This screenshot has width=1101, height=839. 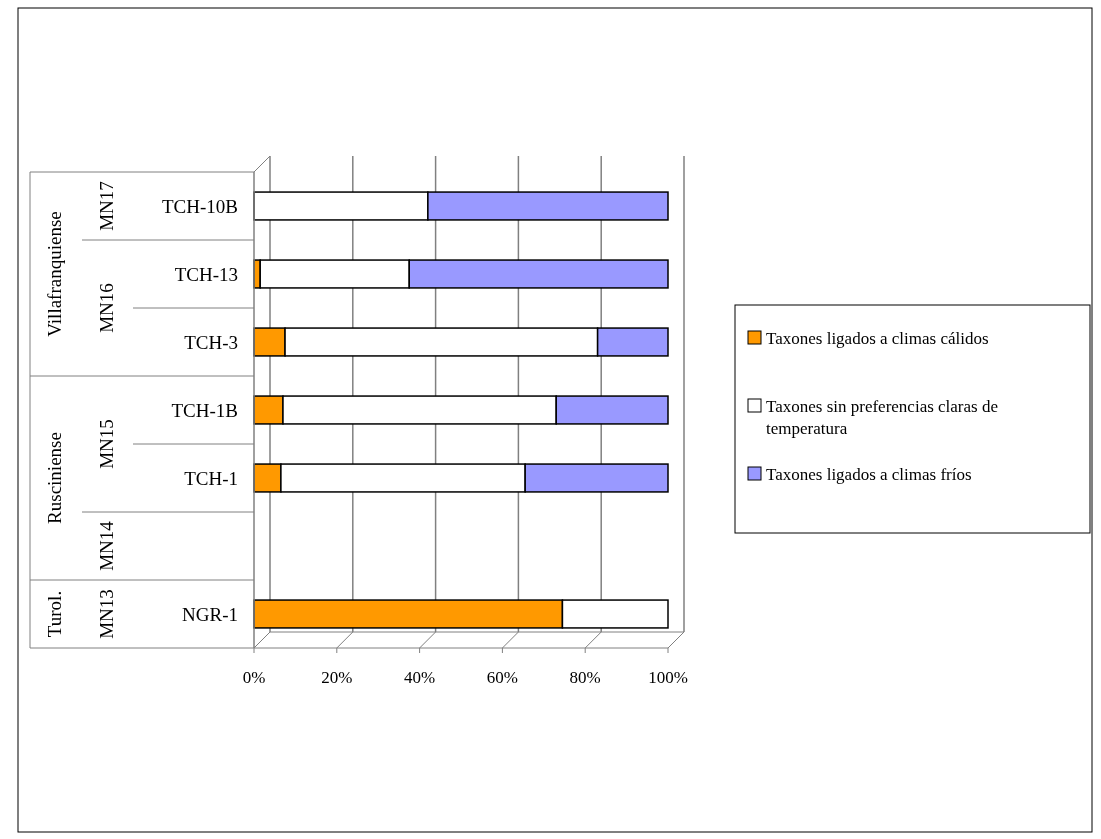 I want to click on y-tick-label: TCH-10B, so click(x=200, y=206).